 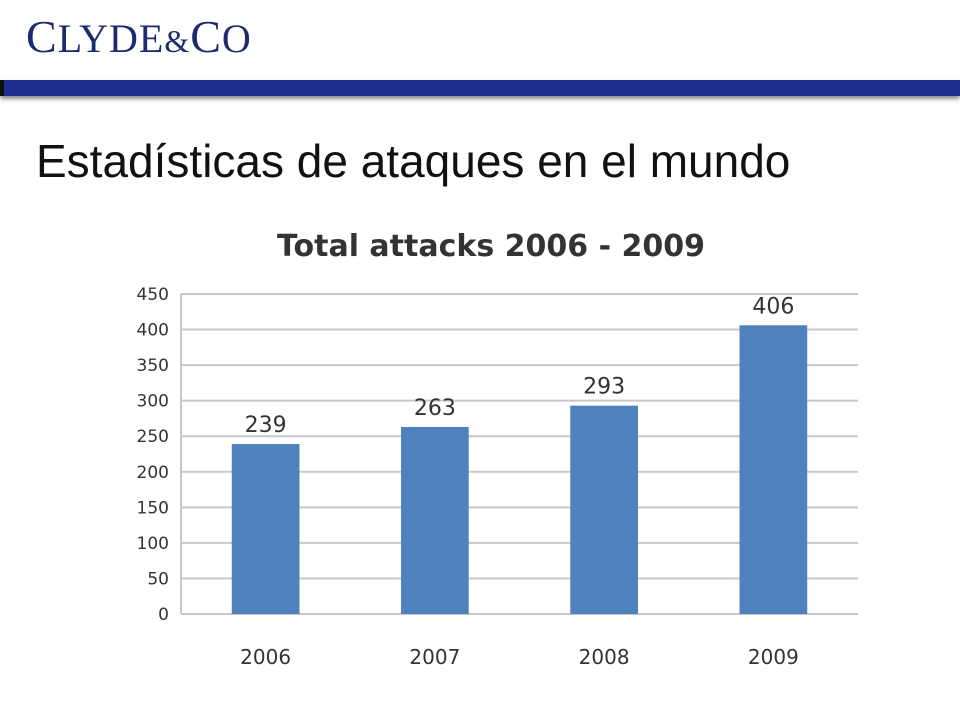 What do you see at coordinates (435, 408) in the screenshot?
I see `data-label-2007: 263` at bounding box center [435, 408].